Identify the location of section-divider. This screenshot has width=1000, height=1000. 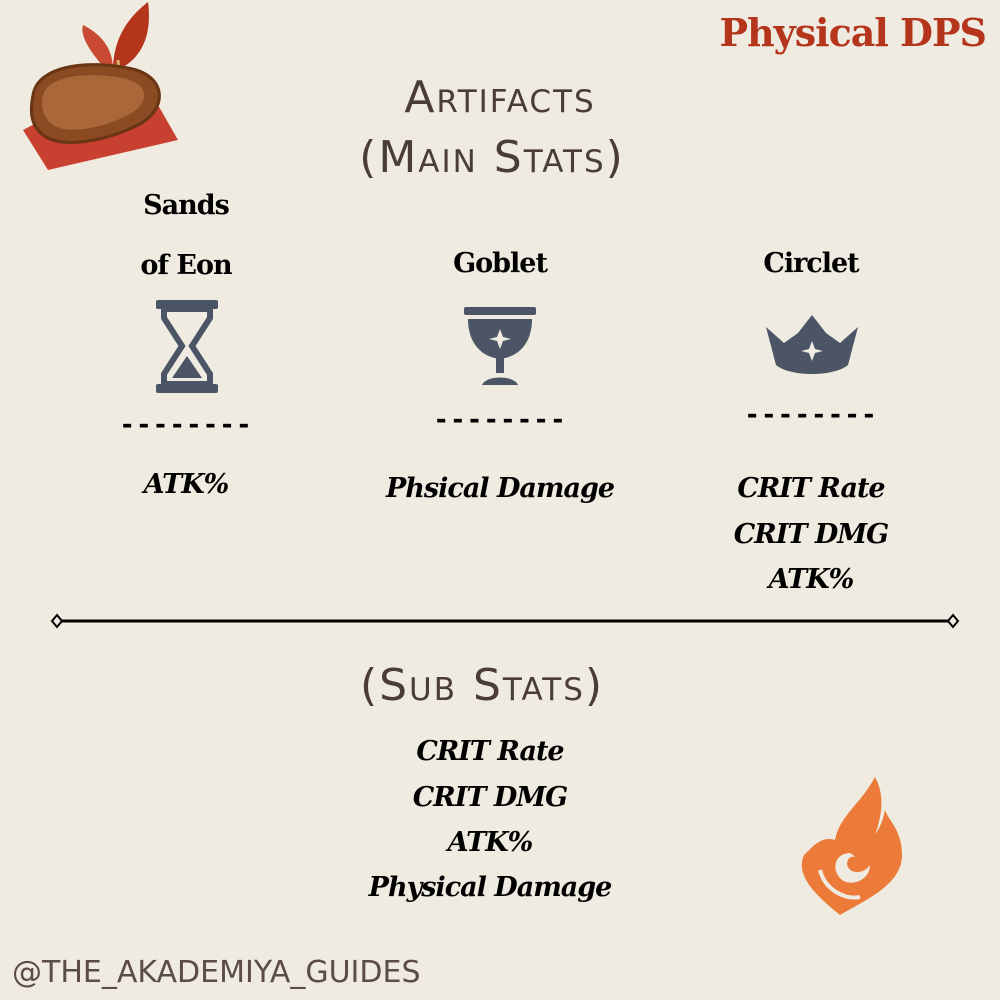
(505, 621).